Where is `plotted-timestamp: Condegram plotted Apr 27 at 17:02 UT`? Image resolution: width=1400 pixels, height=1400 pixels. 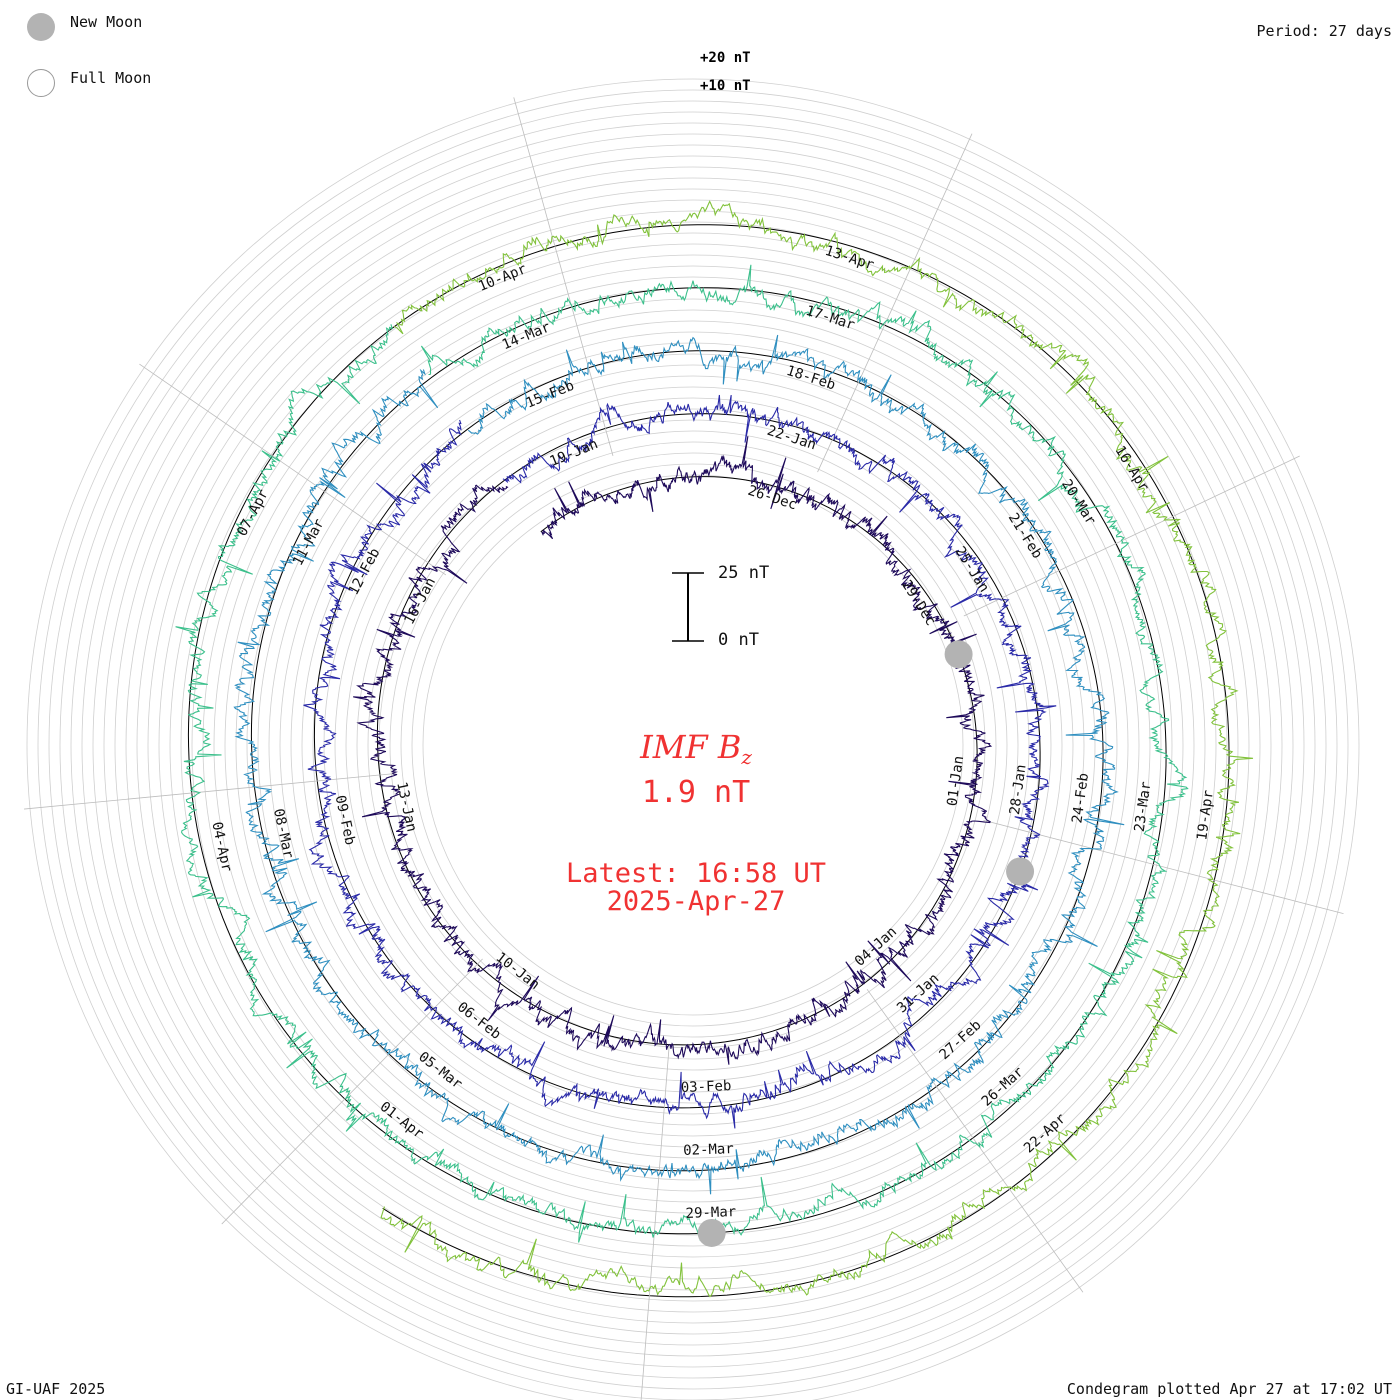 plotted-timestamp: Condegram plotted Apr 27 at 17:02 UT is located at coordinates (1229, 1389).